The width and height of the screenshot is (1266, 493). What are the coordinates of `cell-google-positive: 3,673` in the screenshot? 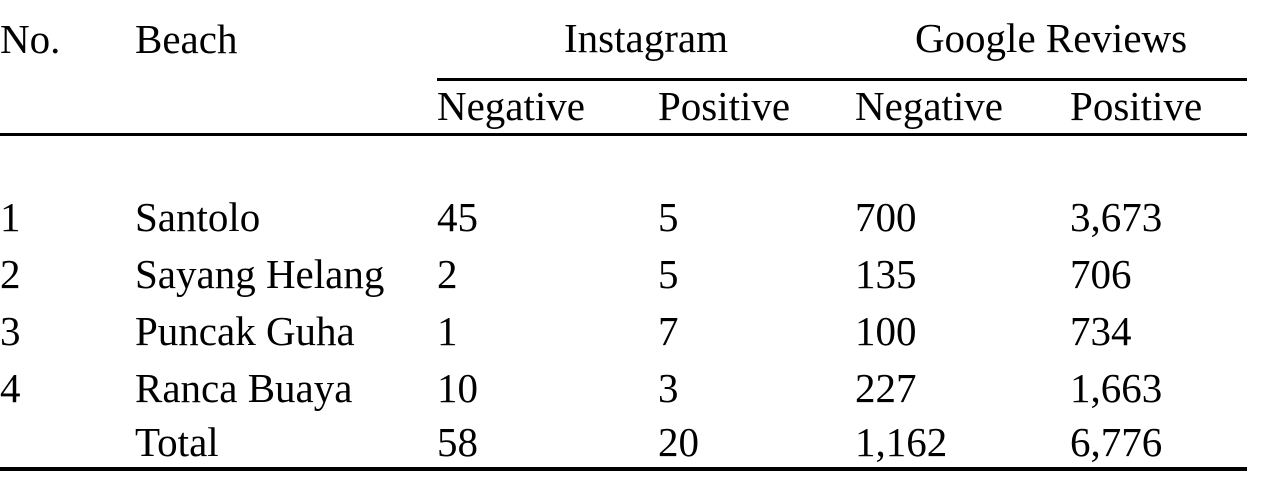 It's located at (1116, 217).